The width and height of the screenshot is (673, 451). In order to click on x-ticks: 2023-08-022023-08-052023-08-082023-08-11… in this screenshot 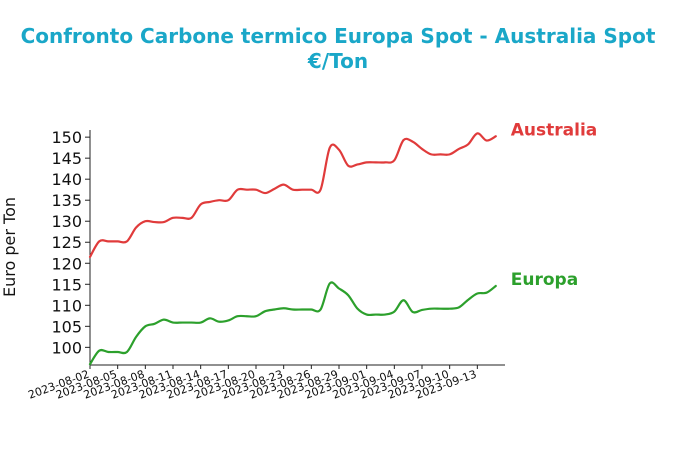, I will do `click(252, 383)`.